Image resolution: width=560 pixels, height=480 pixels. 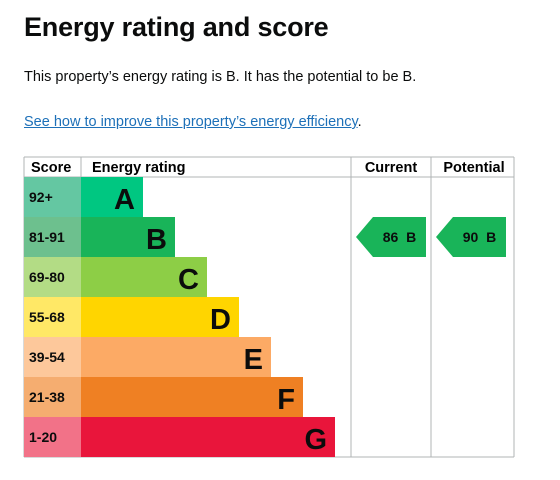 I want to click on page-title: Energy rating and score, so click(x=176, y=27).